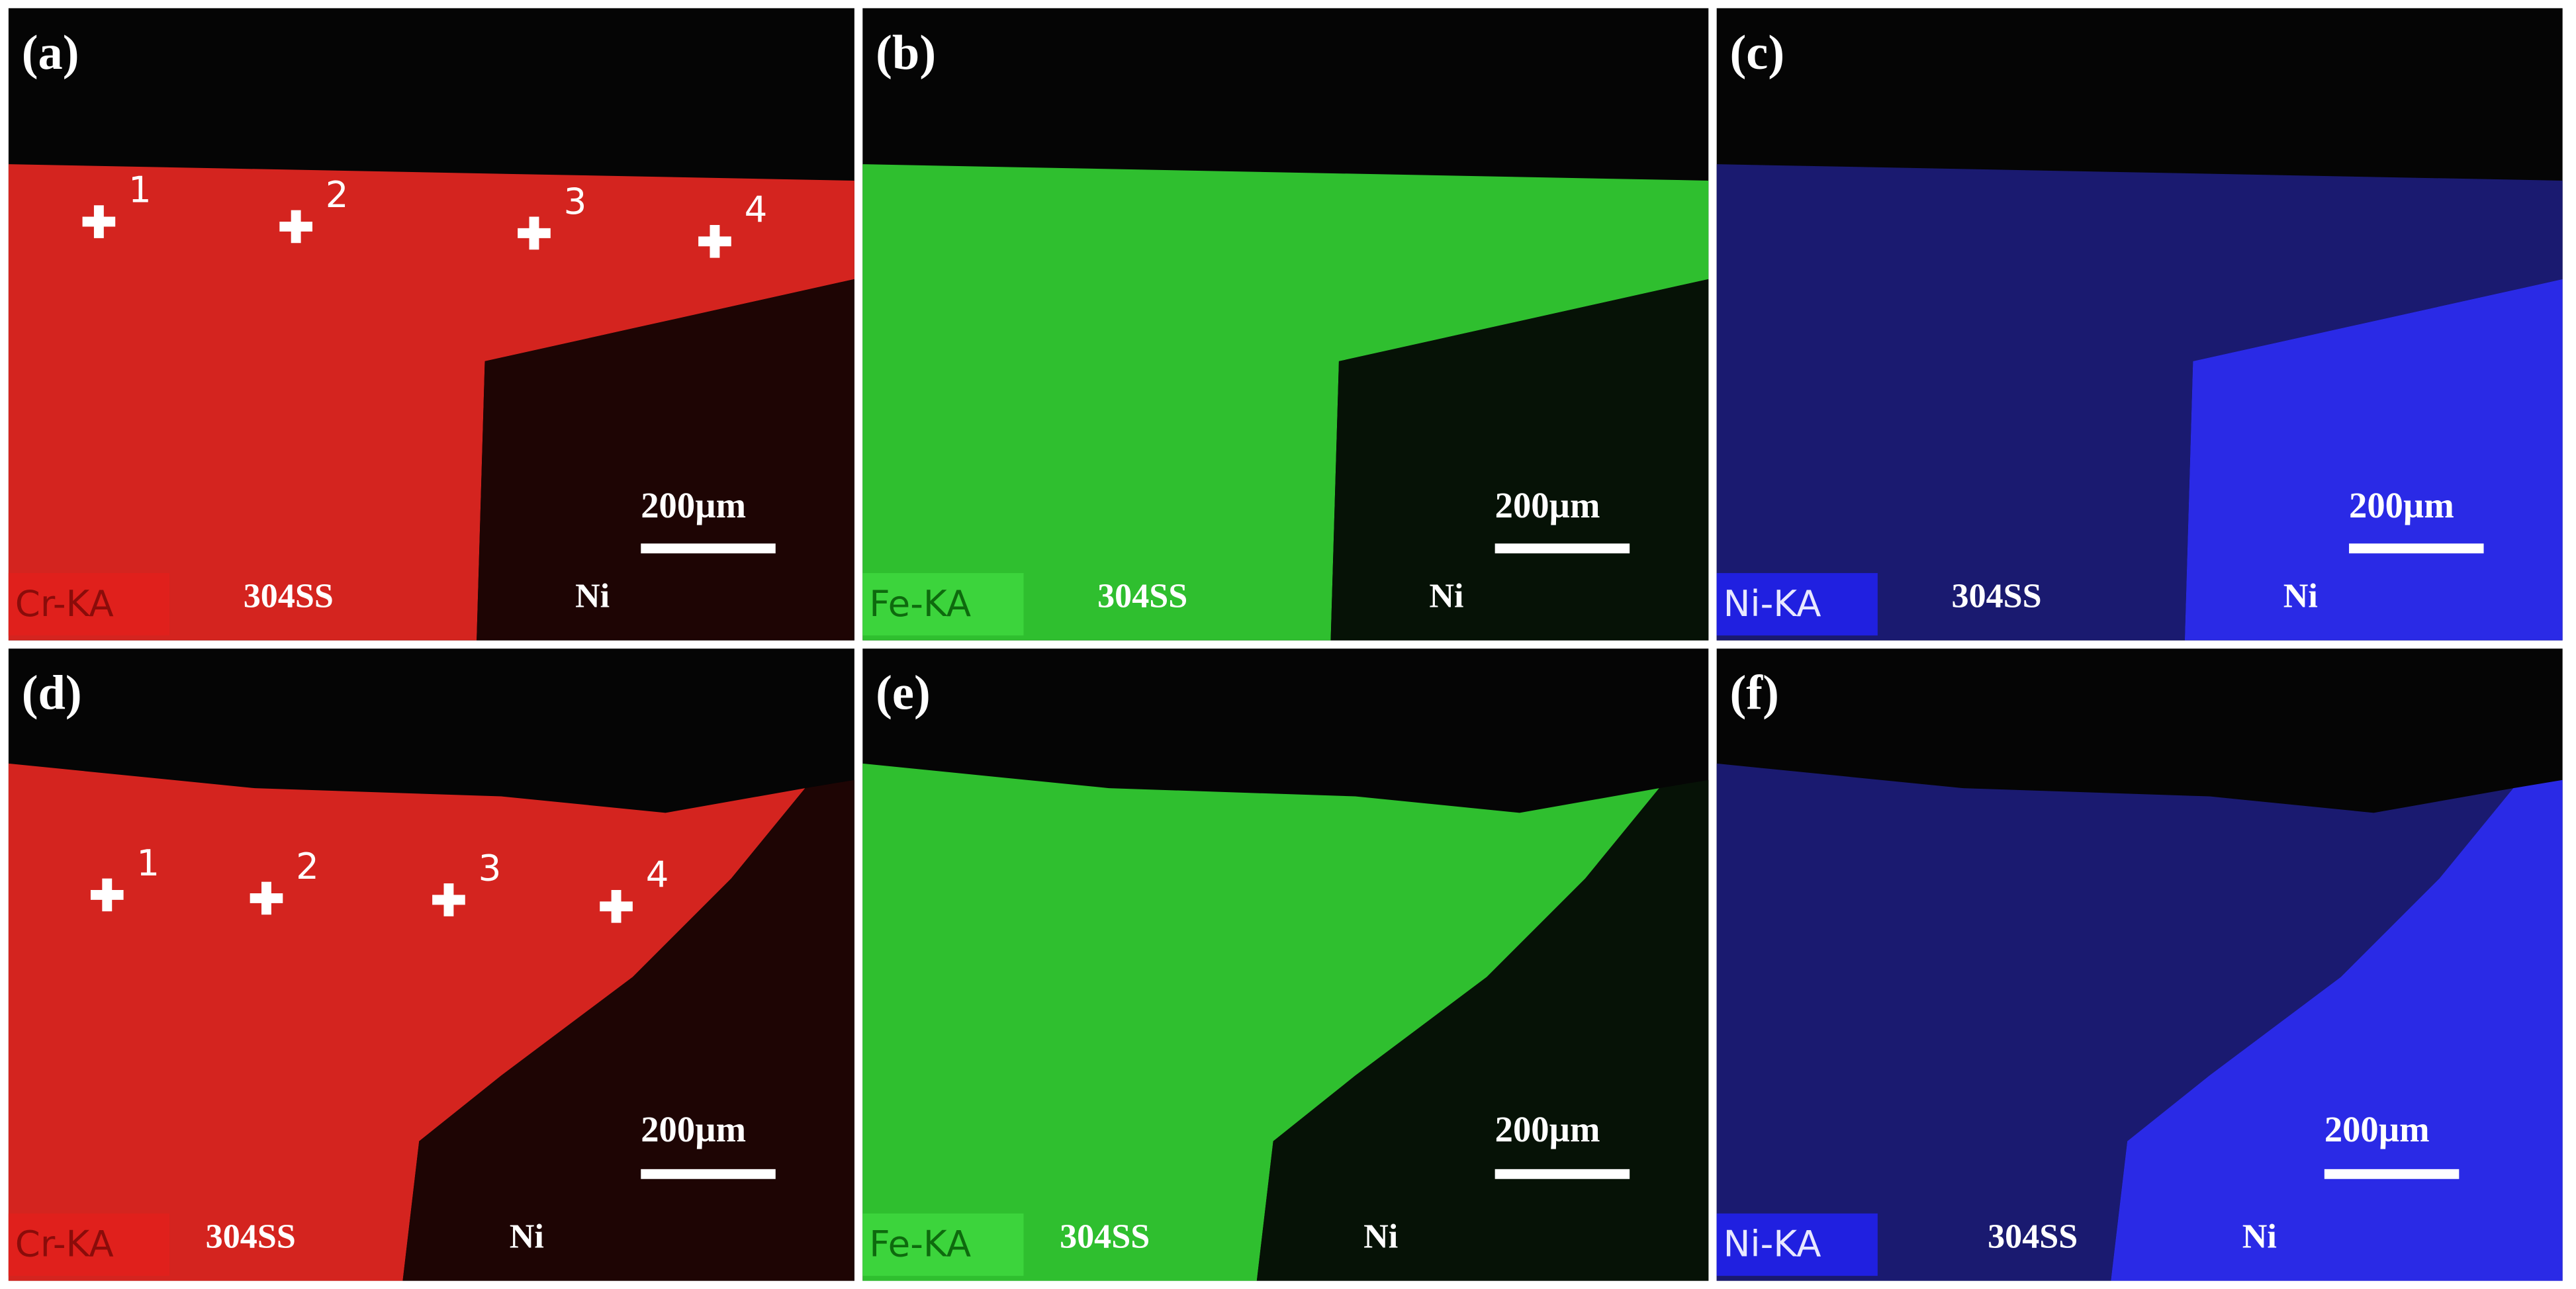 This screenshot has width=2576, height=1289. What do you see at coordinates (50, 53) in the screenshot?
I see `panel-label: (a)` at bounding box center [50, 53].